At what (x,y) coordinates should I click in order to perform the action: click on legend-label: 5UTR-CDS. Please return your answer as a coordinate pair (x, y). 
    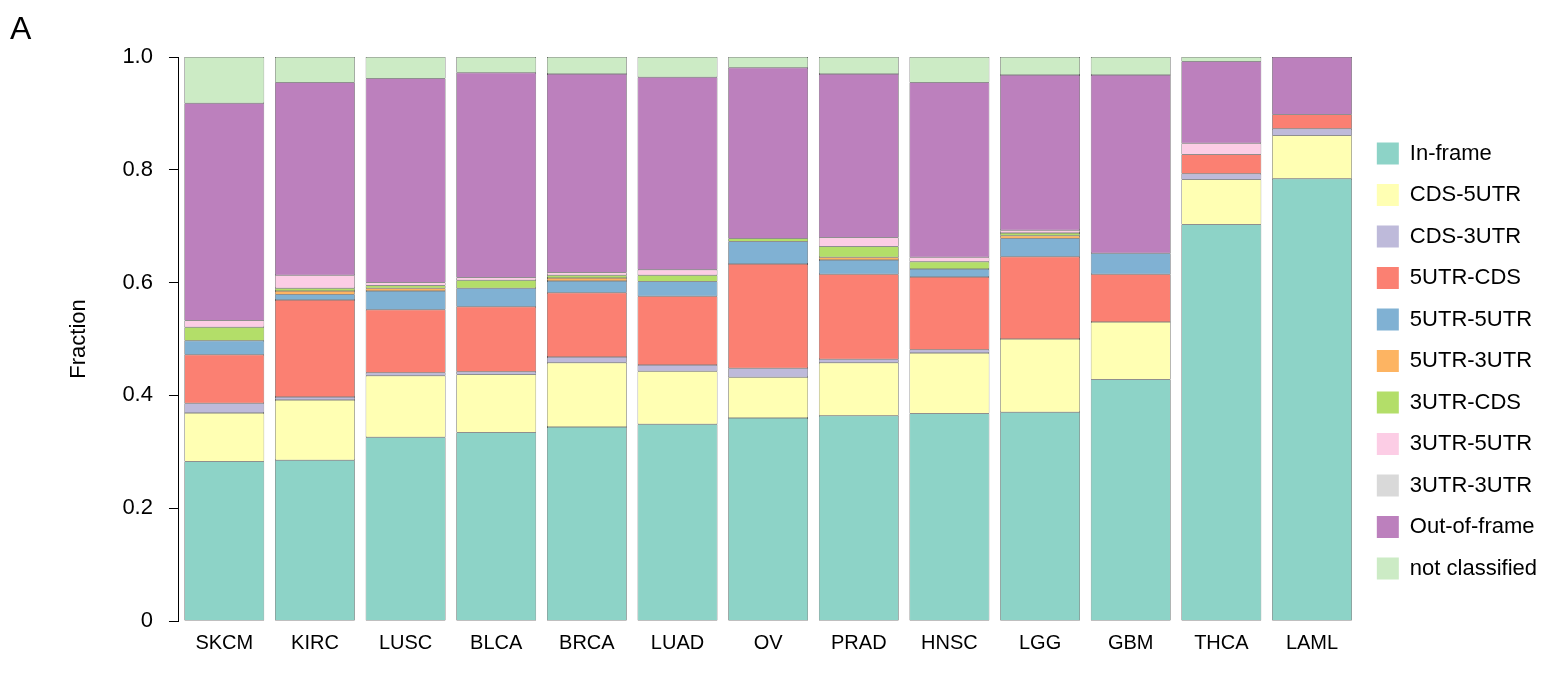
    Looking at the image, I should click on (1465, 277).